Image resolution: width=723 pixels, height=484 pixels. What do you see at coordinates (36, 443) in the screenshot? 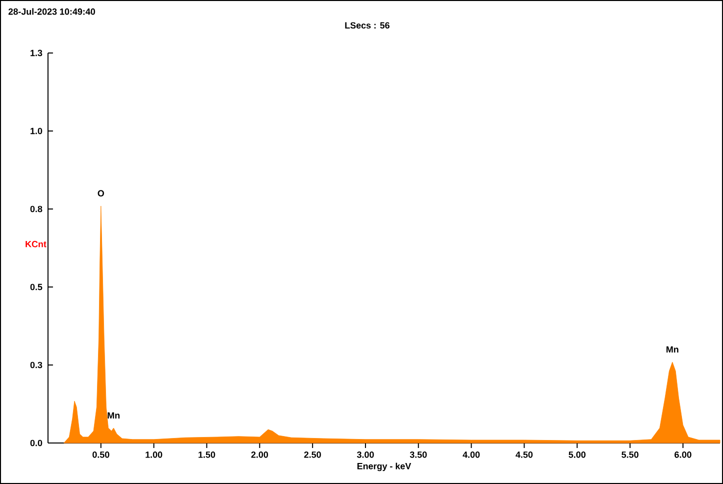
I see `y-tick-label: 0.0` at bounding box center [36, 443].